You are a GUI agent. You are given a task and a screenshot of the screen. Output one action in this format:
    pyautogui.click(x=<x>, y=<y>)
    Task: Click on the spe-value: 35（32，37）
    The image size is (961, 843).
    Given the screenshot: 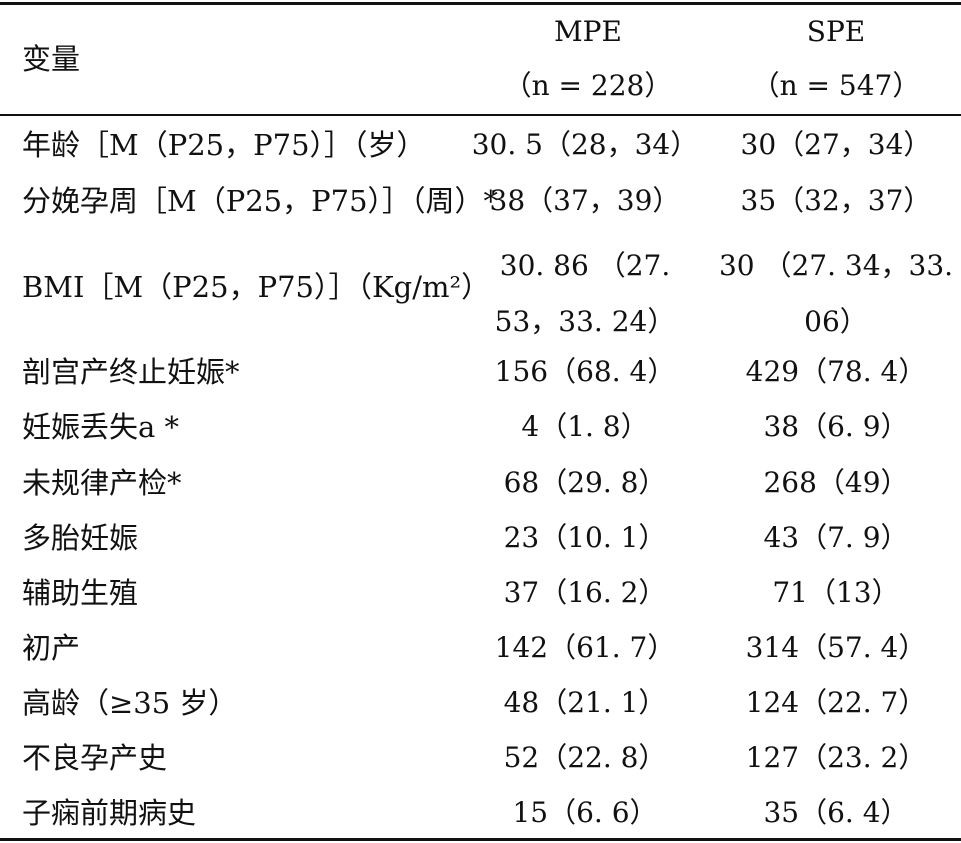 What is the action you would take?
    pyautogui.click(x=836, y=200)
    